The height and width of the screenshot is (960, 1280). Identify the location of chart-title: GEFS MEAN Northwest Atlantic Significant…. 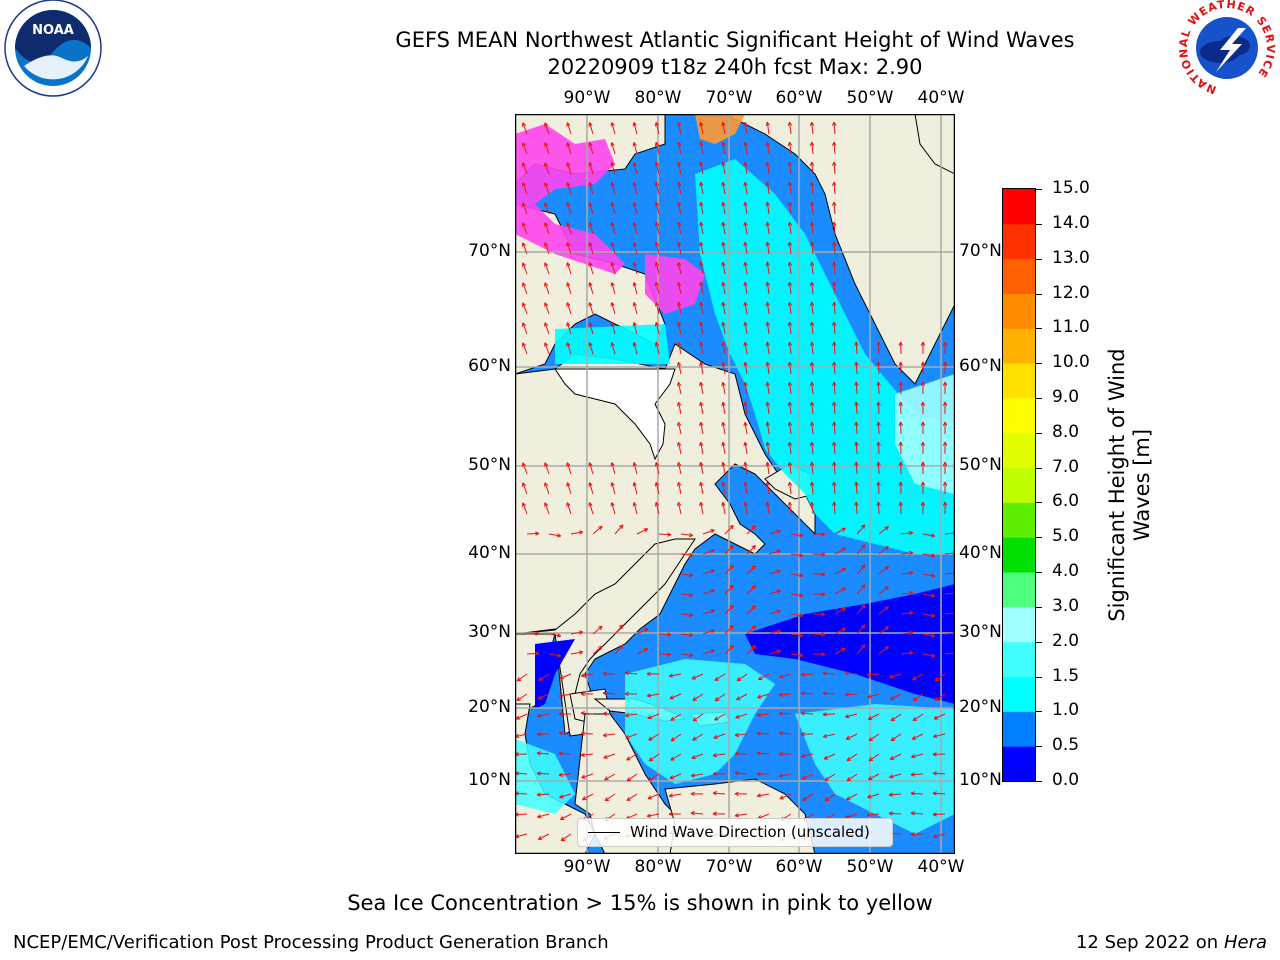
(735, 40).